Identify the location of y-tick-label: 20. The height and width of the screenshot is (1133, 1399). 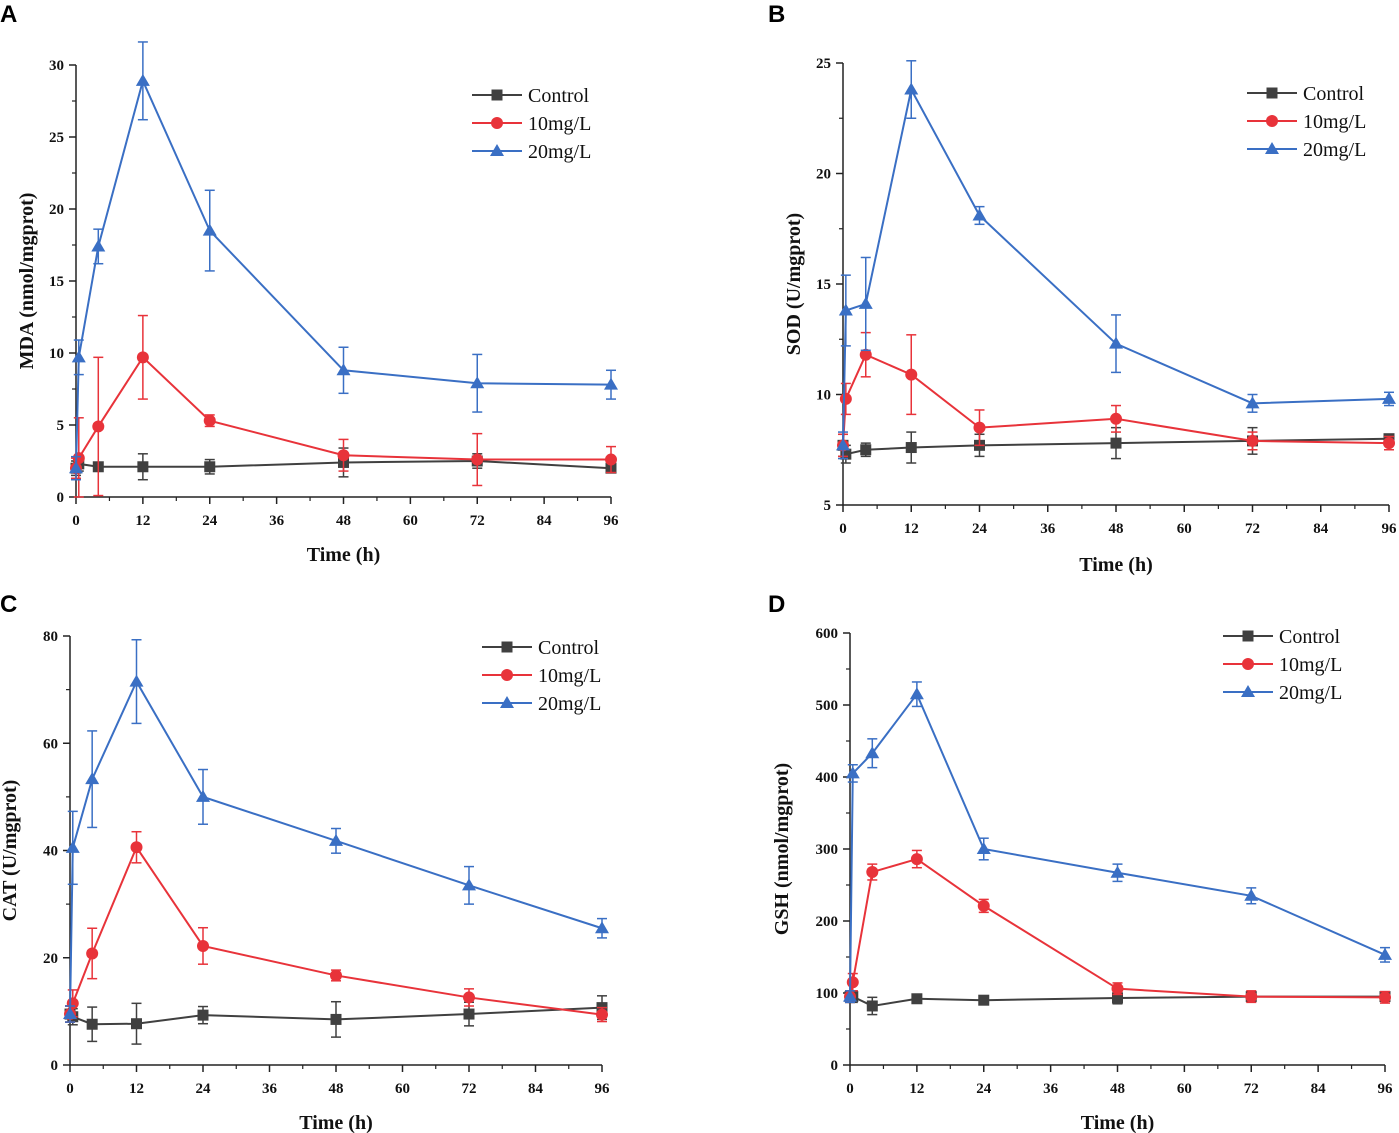
(823, 175).